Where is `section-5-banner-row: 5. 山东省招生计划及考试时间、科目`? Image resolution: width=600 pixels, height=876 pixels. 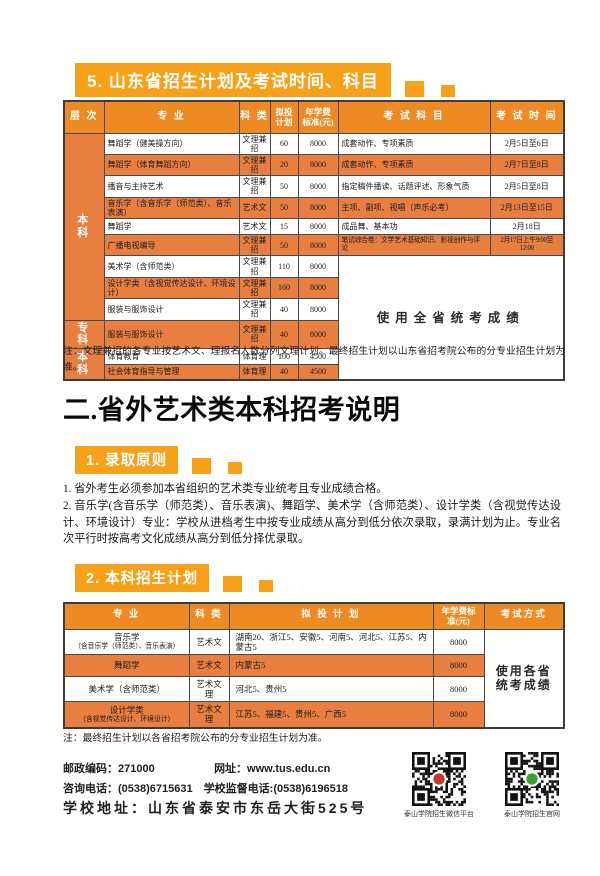
section-5-banner-row: 5. 山东省招生计划及考试时间、科目 is located at coordinates (265, 80).